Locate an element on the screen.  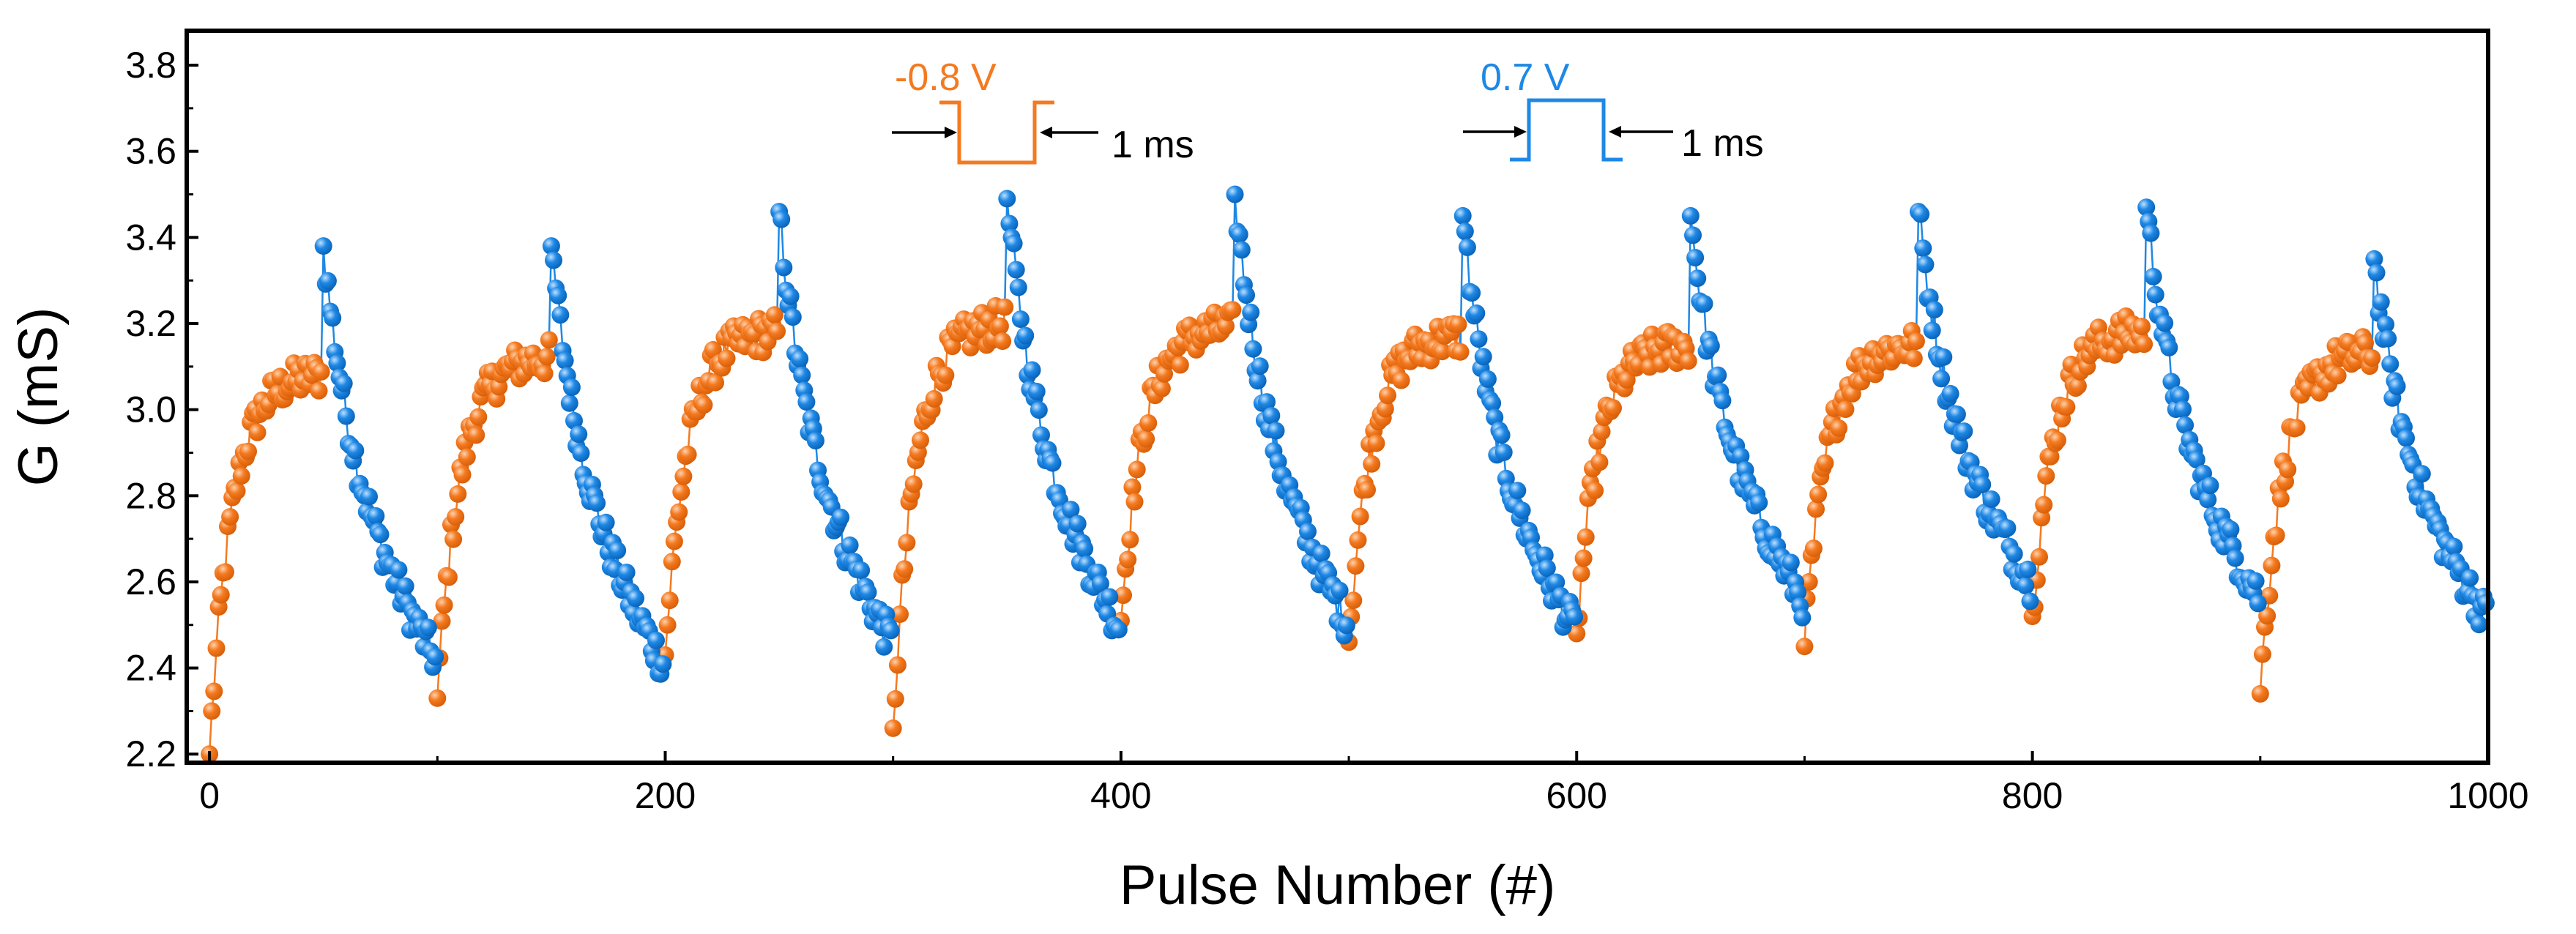
negative-pulse-left-arrowhead is located at coordinates (951, 132).